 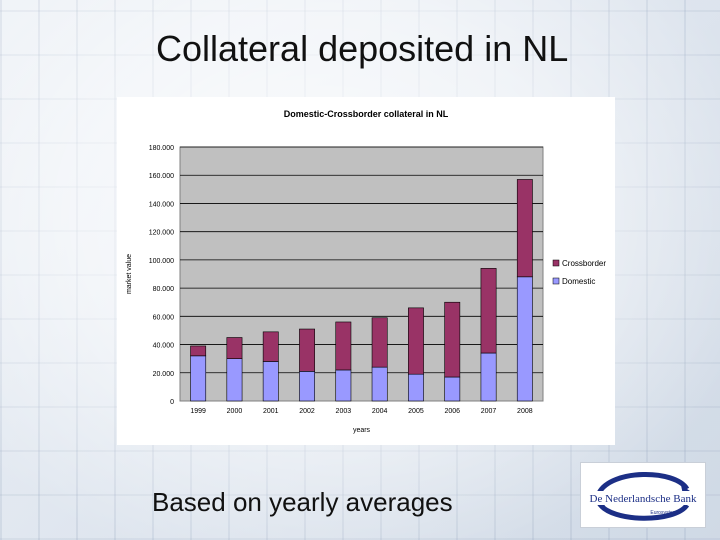 I want to click on bar-crossborder-2007, so click(x=488, y=311).